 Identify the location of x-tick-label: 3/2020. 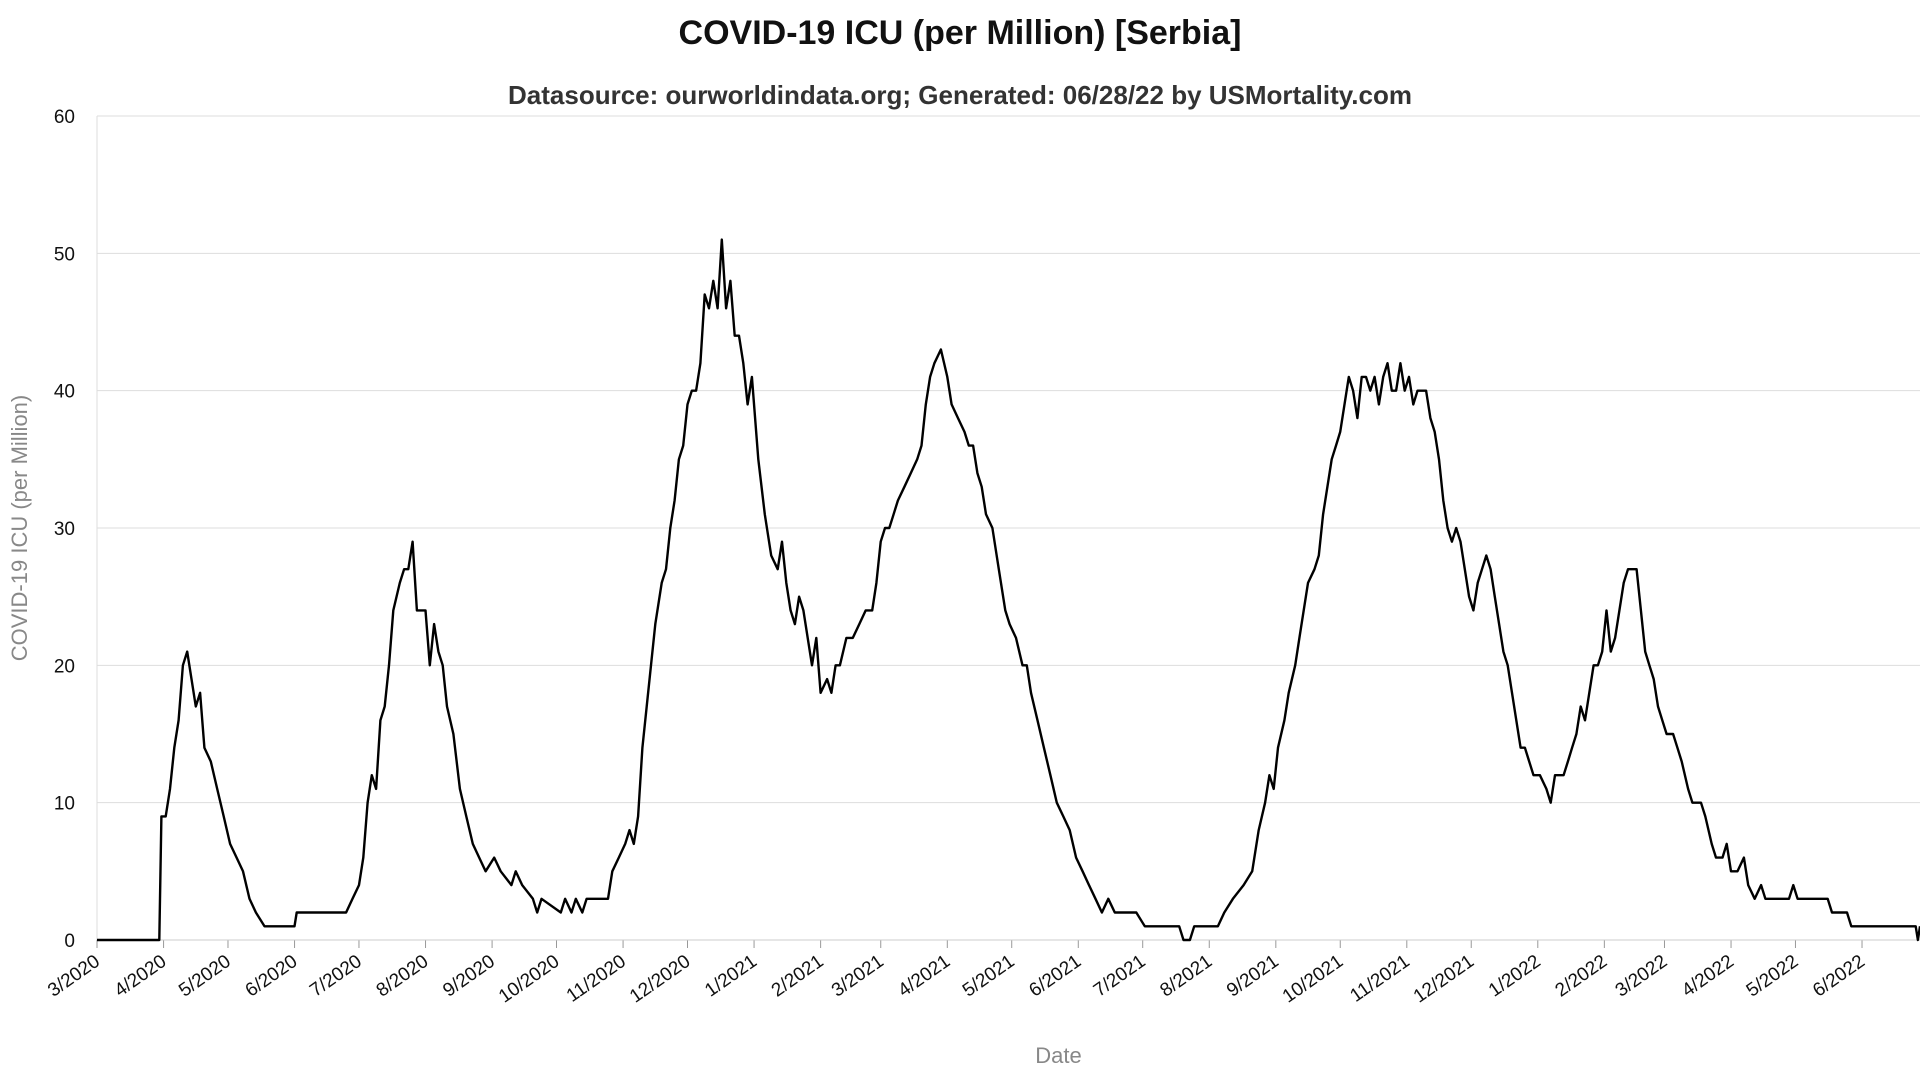
(74, 976).